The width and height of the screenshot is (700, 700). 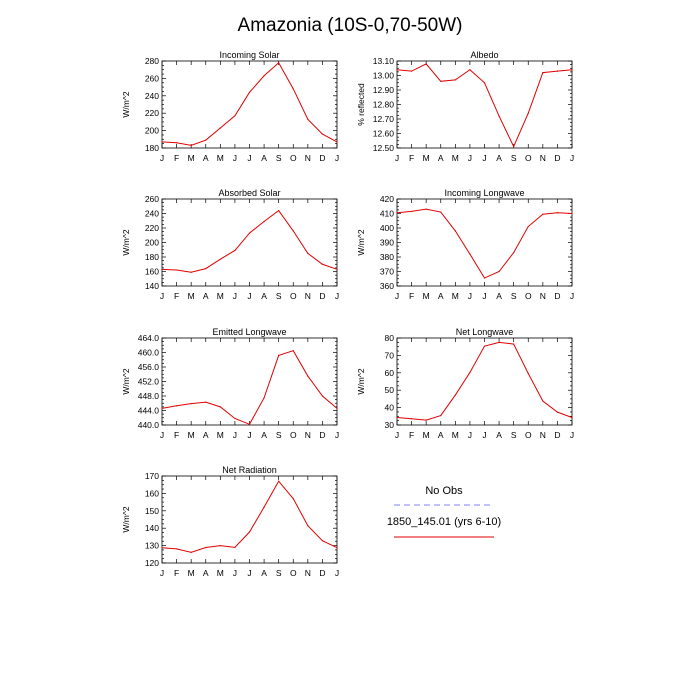 What do you see at coordinates (514, 435) in the screenshot?
I see `net-longwave-xtick-label: S` at bounding box center [514, 435].